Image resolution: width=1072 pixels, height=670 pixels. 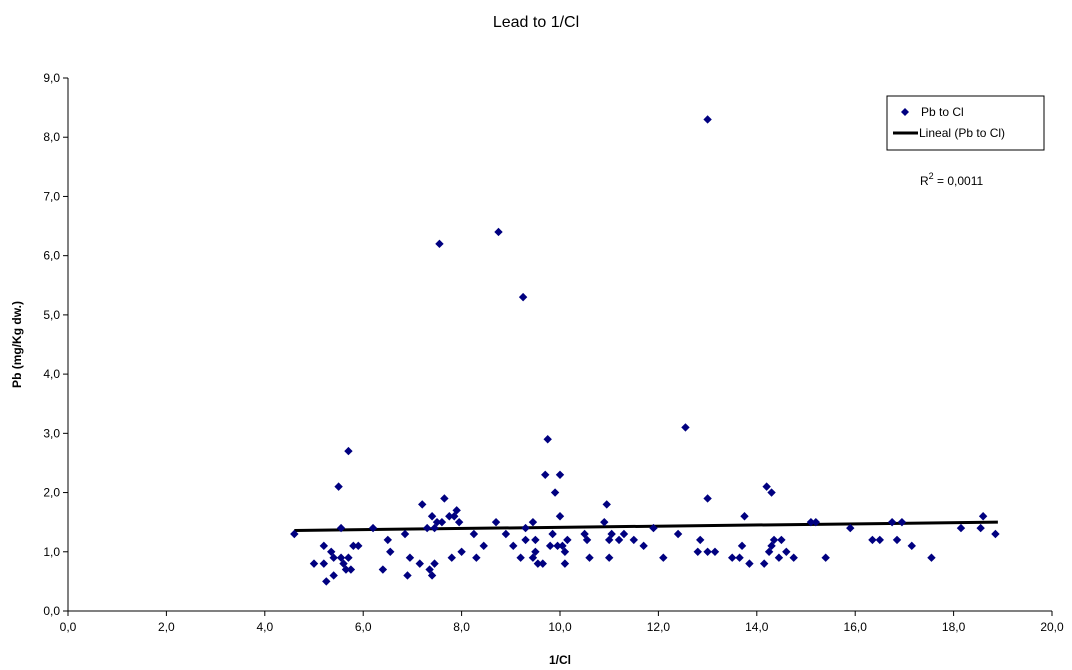 I want to click on r2-superscript: 2, so click(x=931, y=176).